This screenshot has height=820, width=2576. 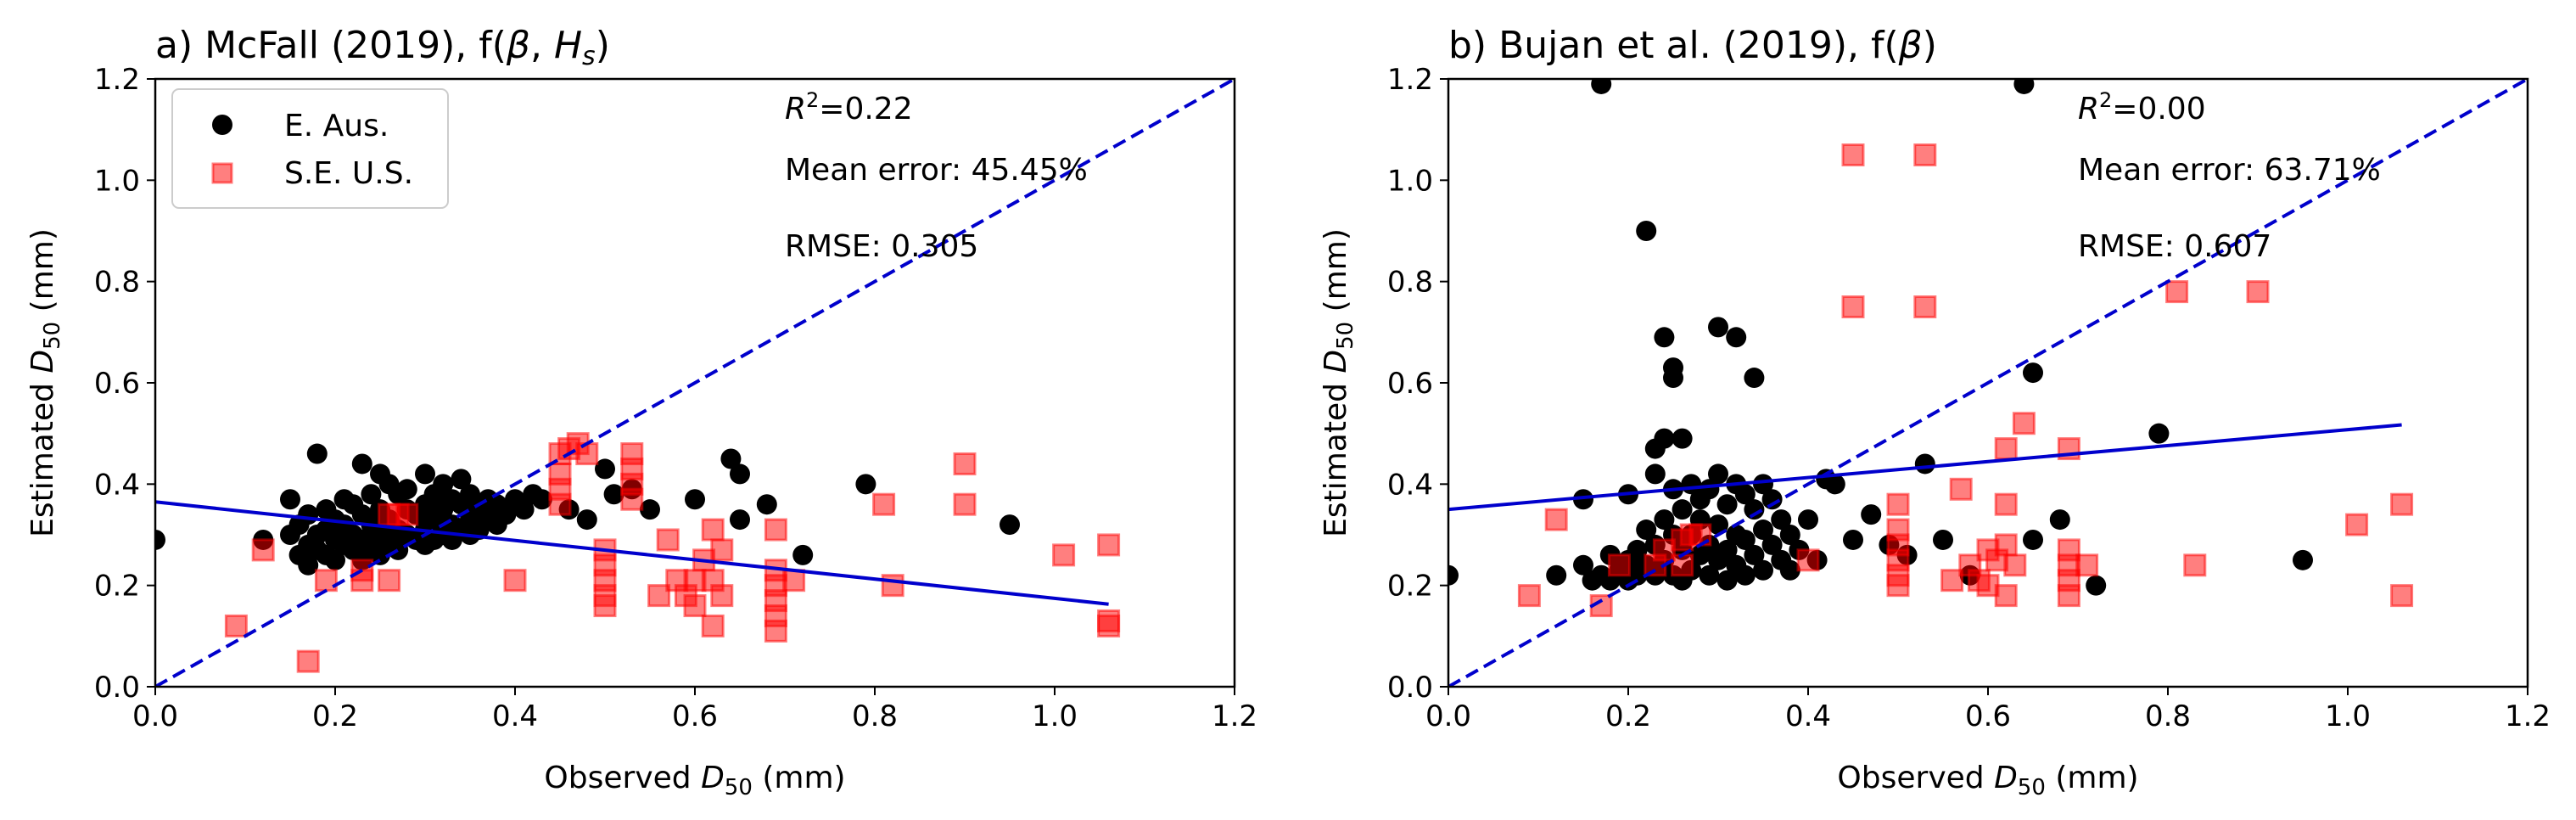 I want to click on panel-a-x-axis-label: Observed D50 (mm), so click(x=694, y=780).